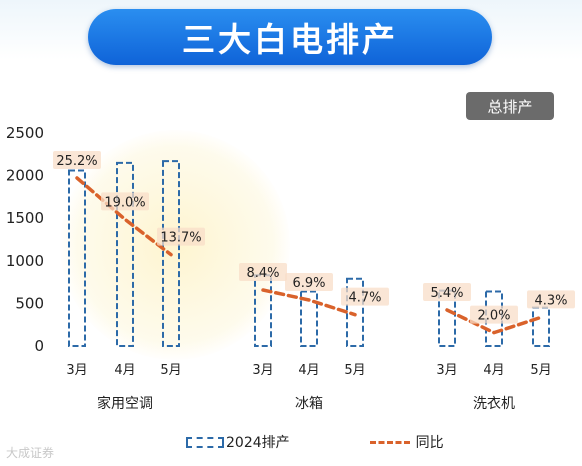 This screenshot has height=466, width=582. I want to click on legend-line-swatch, so click(389, 442).